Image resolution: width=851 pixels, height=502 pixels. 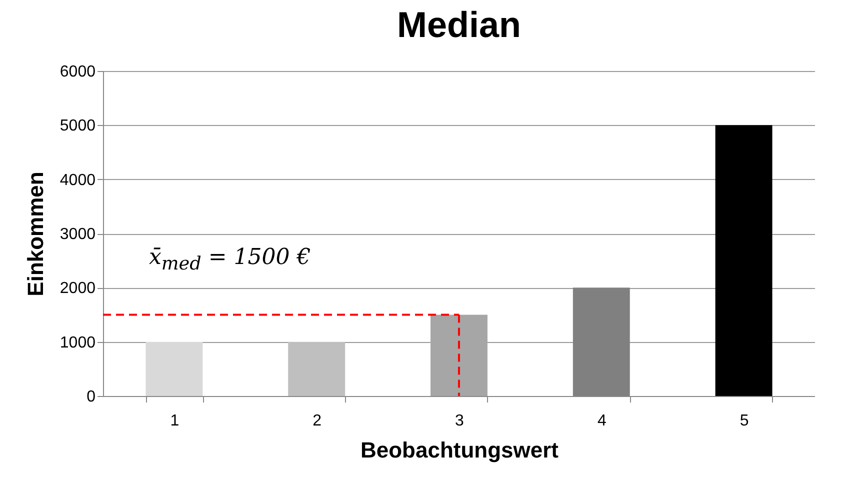 What do you see at coordinates (78, 180) in the screenshot?
I see `y-tick-label: 4000` at bounding box center [78, 180].